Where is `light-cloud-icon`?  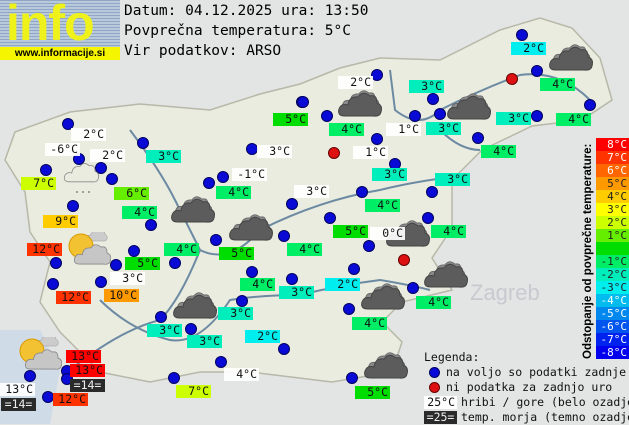
light-cloud-icon is located at coordinates (87, 182).